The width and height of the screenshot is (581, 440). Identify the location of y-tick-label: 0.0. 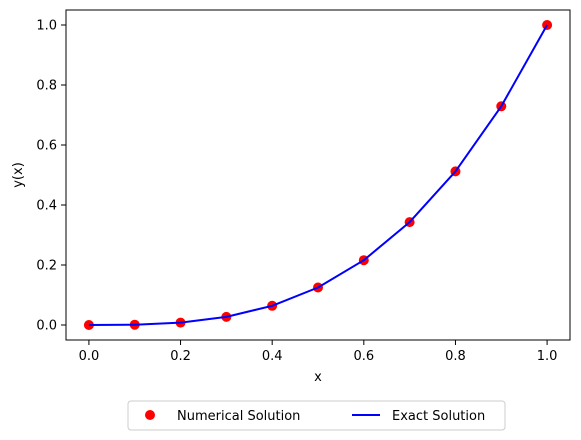
(46, 326).